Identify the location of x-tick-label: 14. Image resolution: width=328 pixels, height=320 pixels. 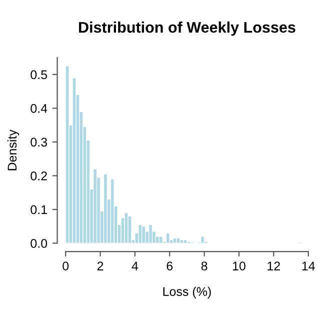
(308, 266).